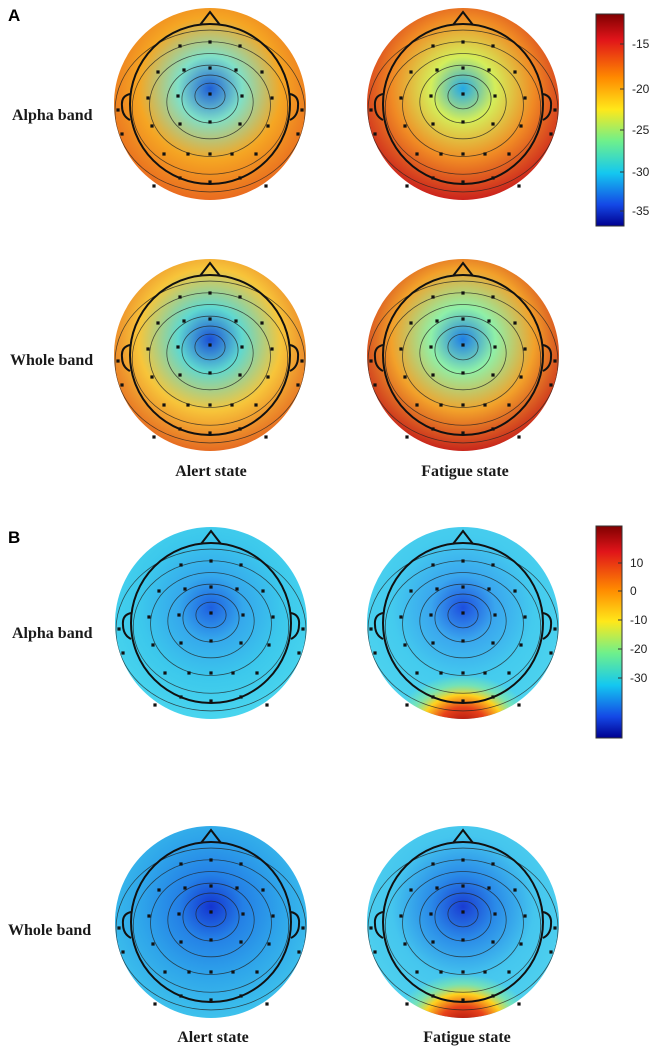 Image resolution: width=661 pixels, height=1057 pixels. I want to click on row-label-whole-b: Whole band, so click(50, 930).